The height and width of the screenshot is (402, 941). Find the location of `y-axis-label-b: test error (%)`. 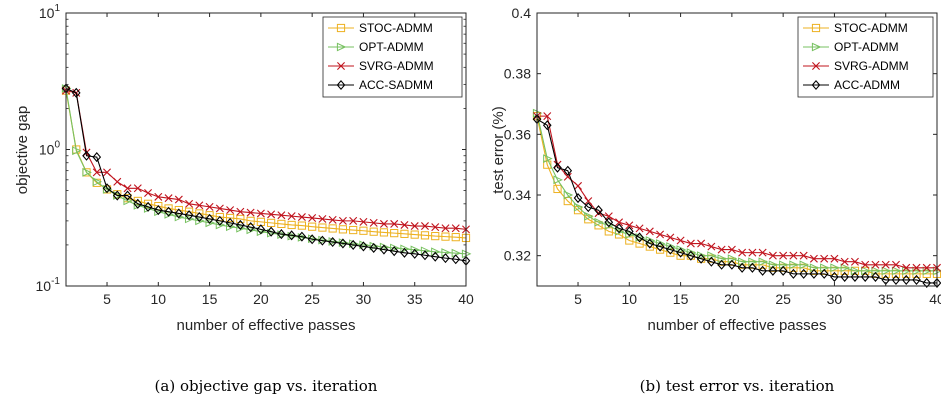

y-axis-label-b: test error (%) is located at coordinates (498, 150).